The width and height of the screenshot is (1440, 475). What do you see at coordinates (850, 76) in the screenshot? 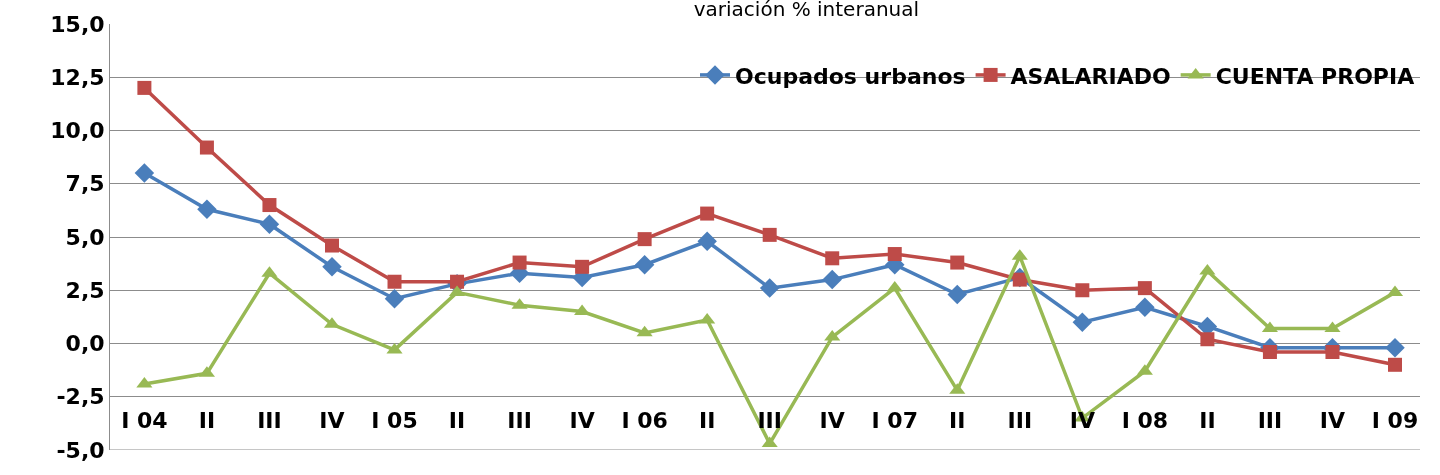
I see `legend-label: Ocupados urbanos` at bounding box center [850, 76].